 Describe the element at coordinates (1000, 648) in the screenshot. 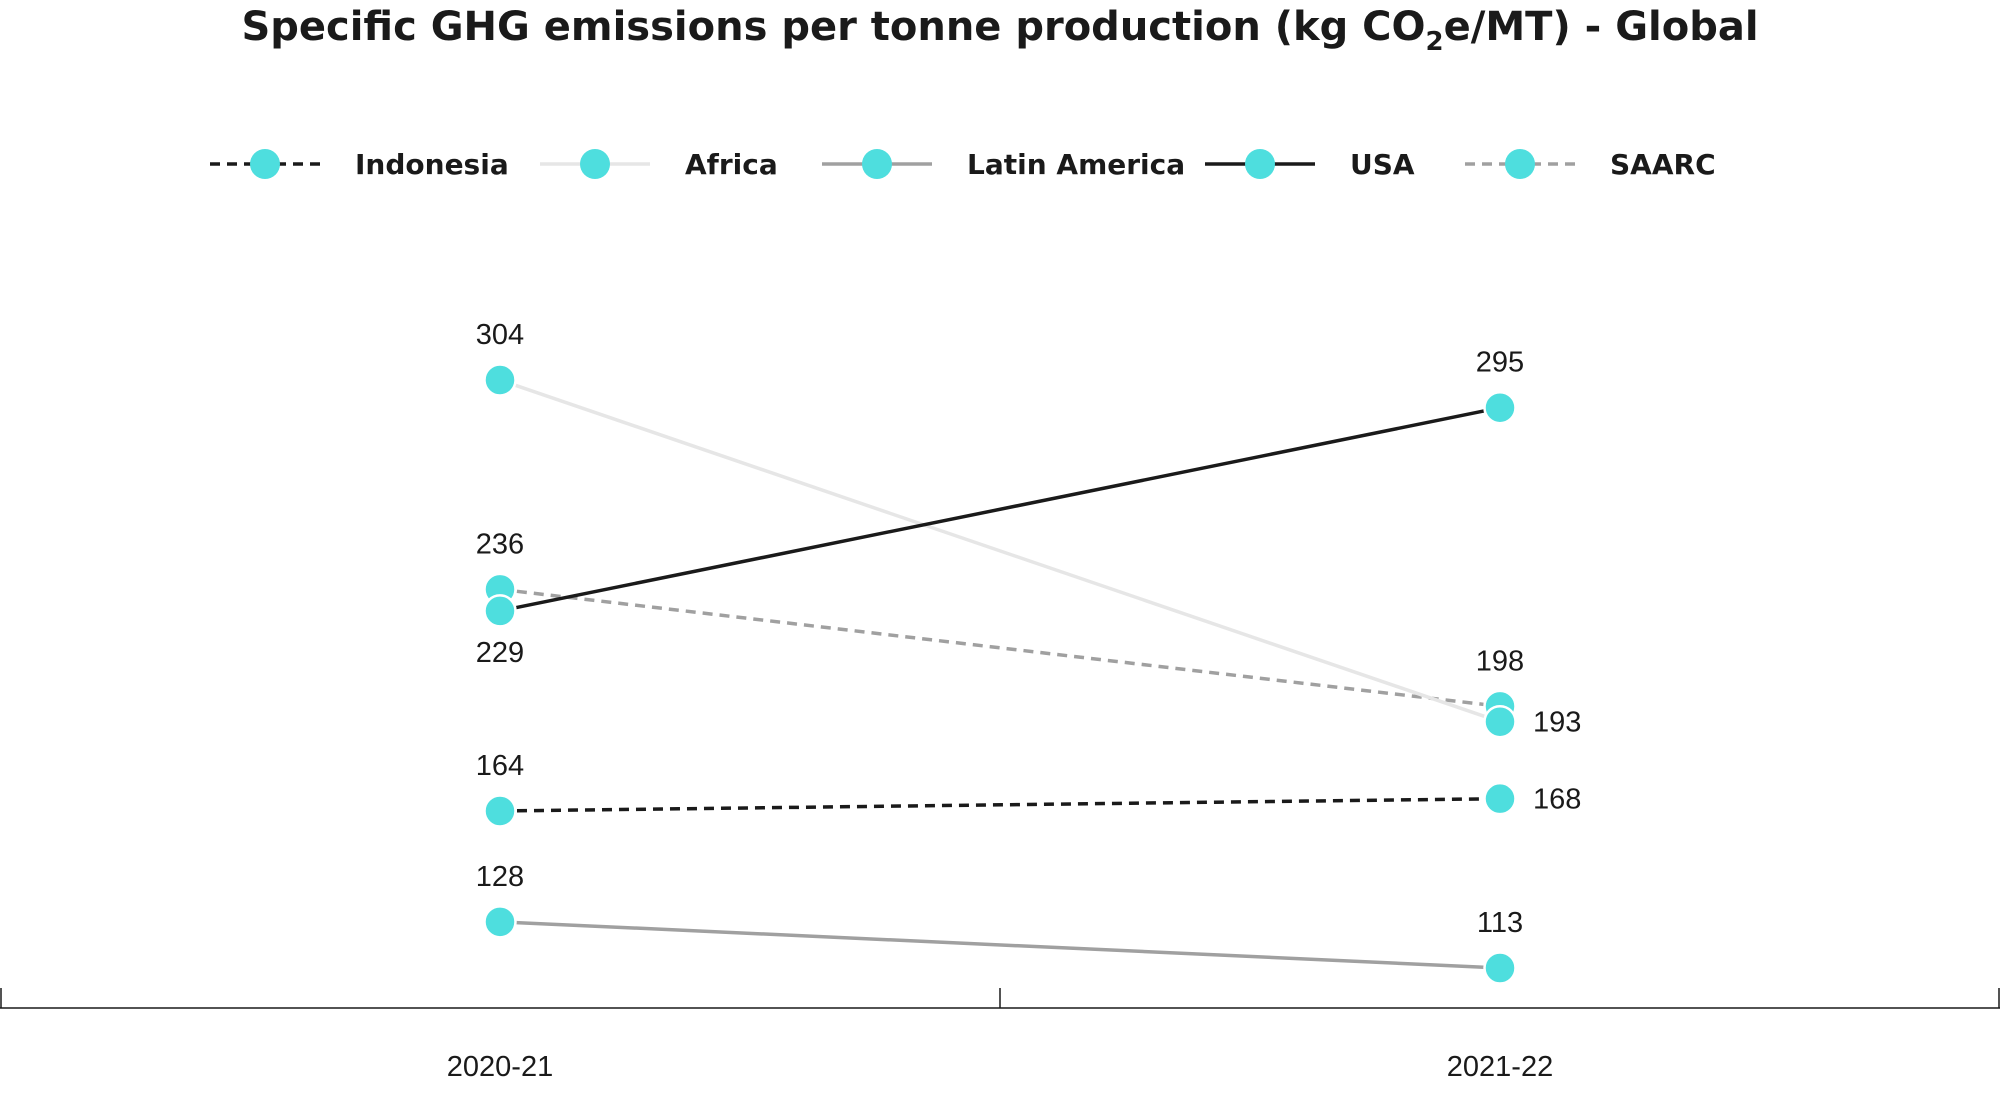

I see `series-line-saarc` at that location.